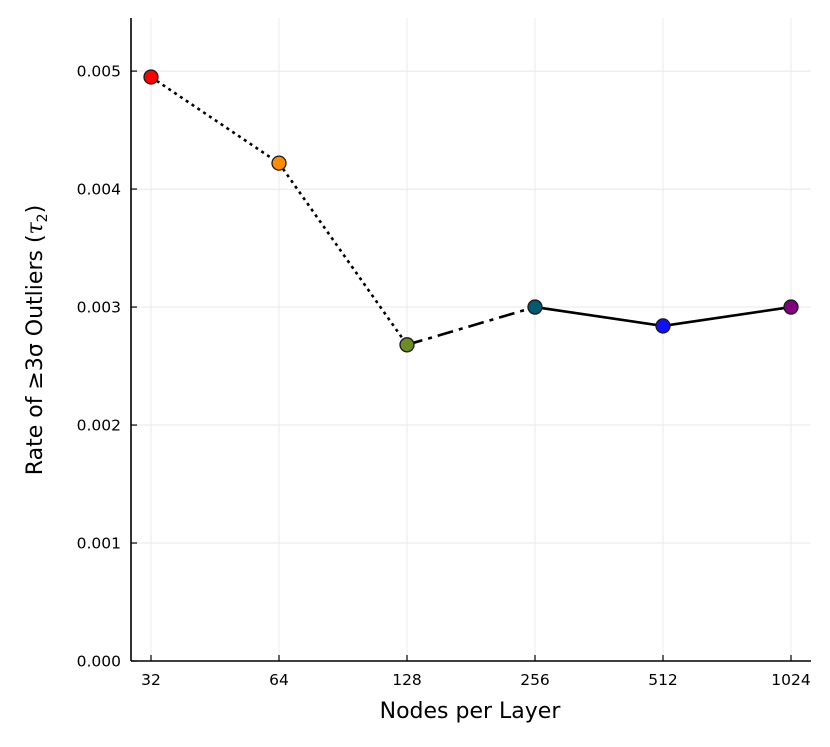  Describe the element at coordinates (99, 308) in the screenshot. I see `y-tick-label: 0.003` at that location.